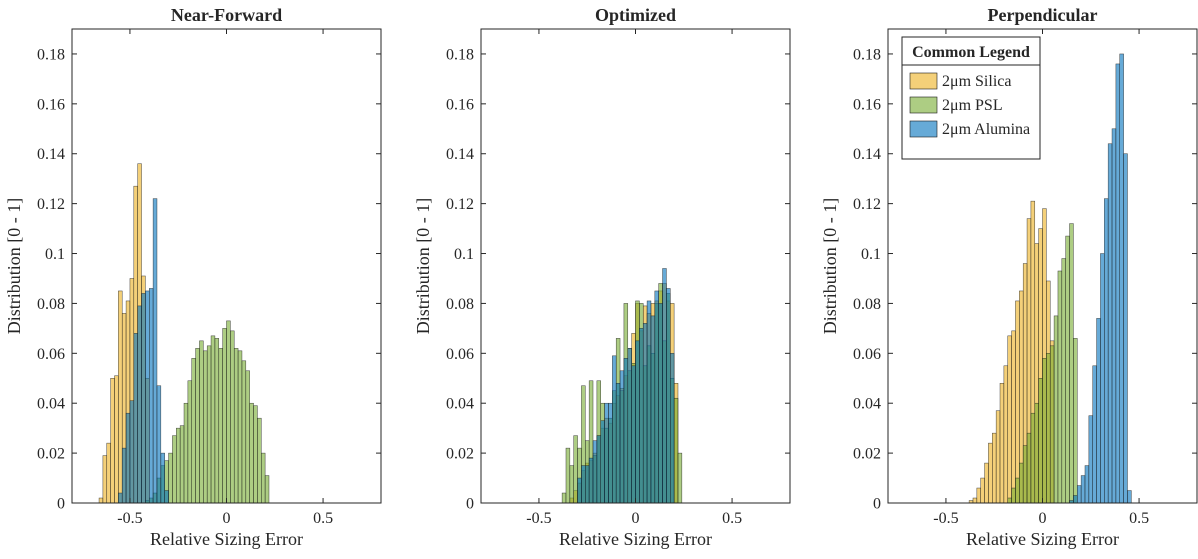 This screenshot has height=559, width=1198. Describe the element at coordinates (207, 412) in the screenshot. I see `series-2-m-psl` at that location.